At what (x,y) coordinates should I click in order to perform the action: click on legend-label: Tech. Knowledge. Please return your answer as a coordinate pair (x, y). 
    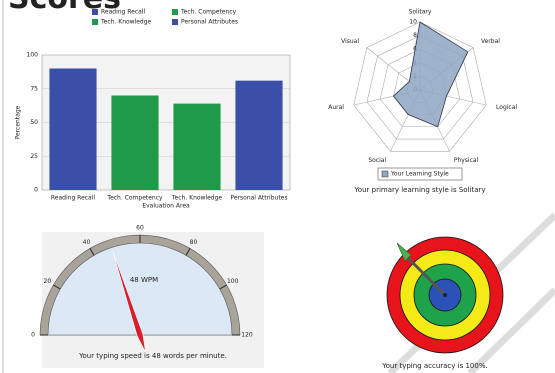
    Looking at the image, I should click on (126, 22).